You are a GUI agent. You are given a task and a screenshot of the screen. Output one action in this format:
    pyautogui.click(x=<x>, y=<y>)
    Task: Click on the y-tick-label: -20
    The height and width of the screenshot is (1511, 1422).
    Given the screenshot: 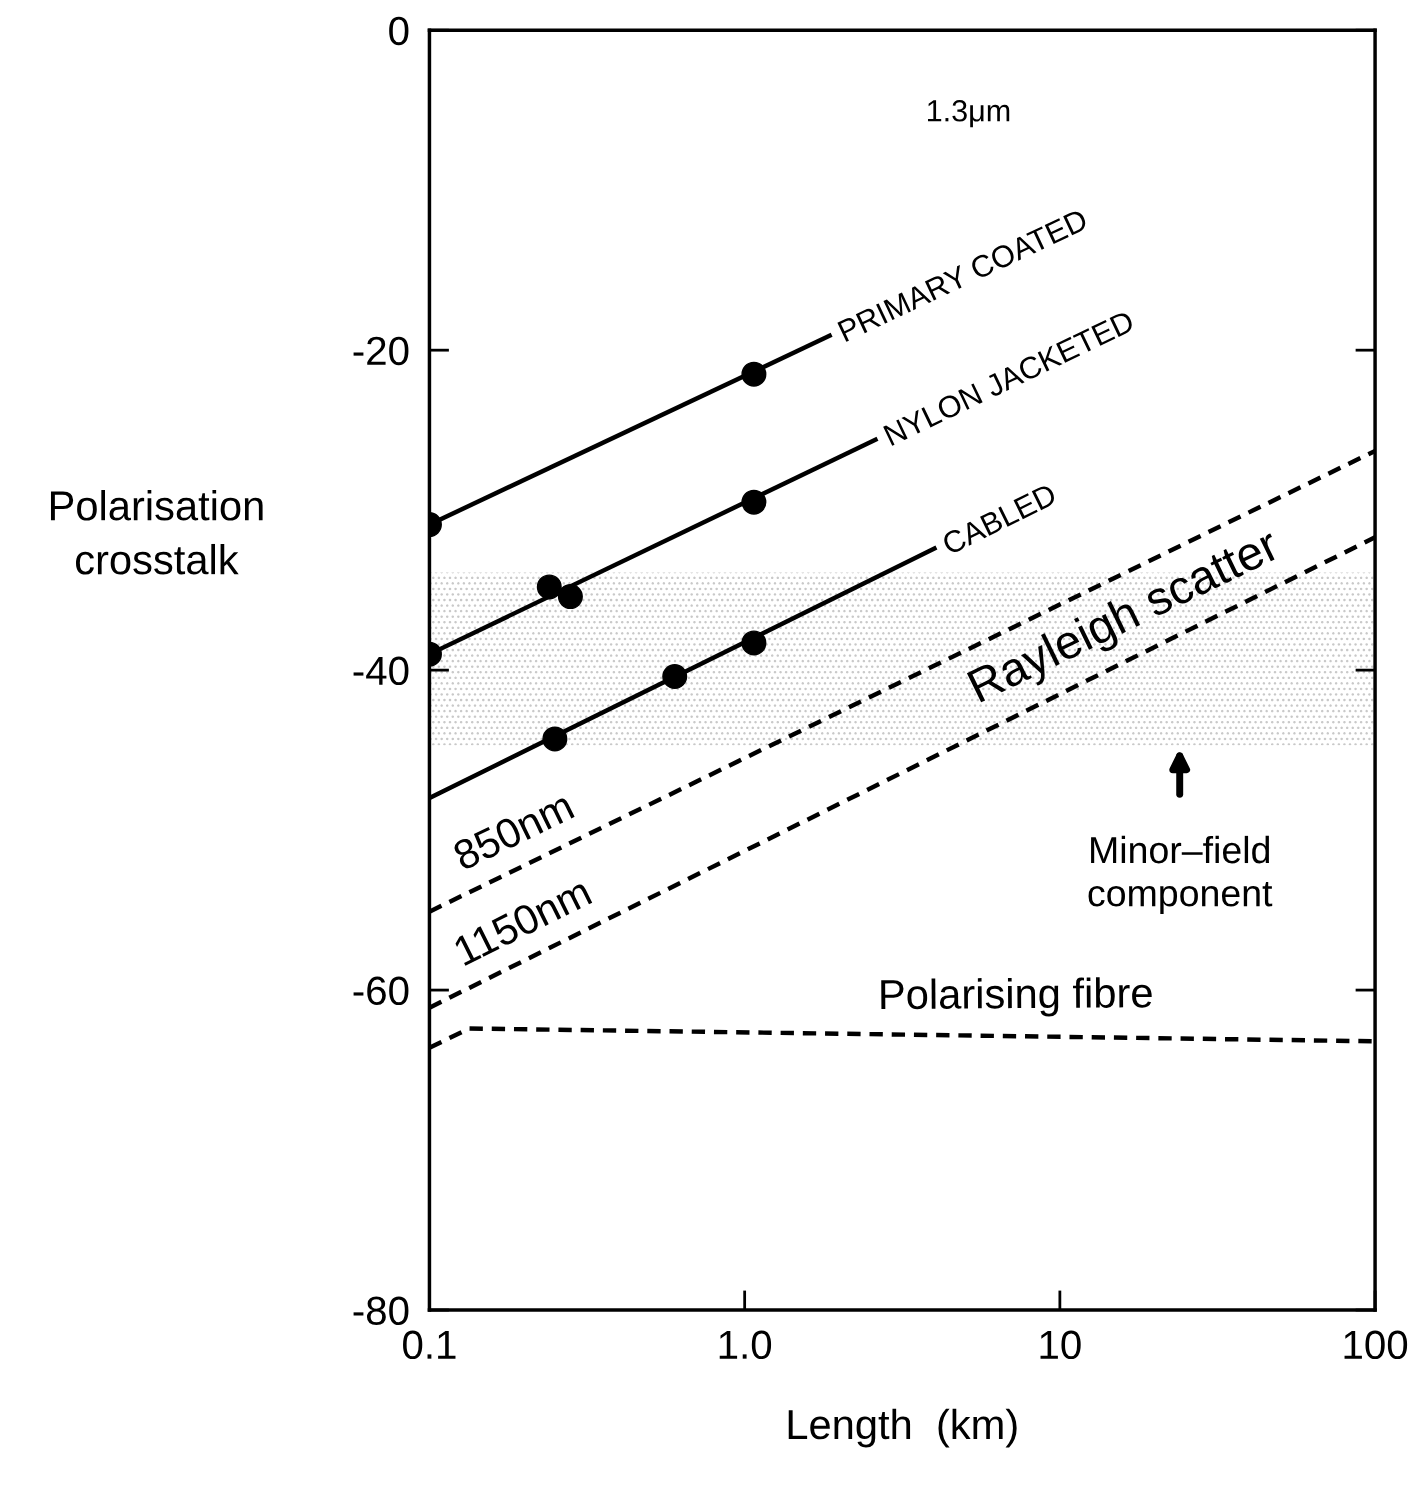 What is the action you would take?
    pyautogui.click(x=381, y=351)
    